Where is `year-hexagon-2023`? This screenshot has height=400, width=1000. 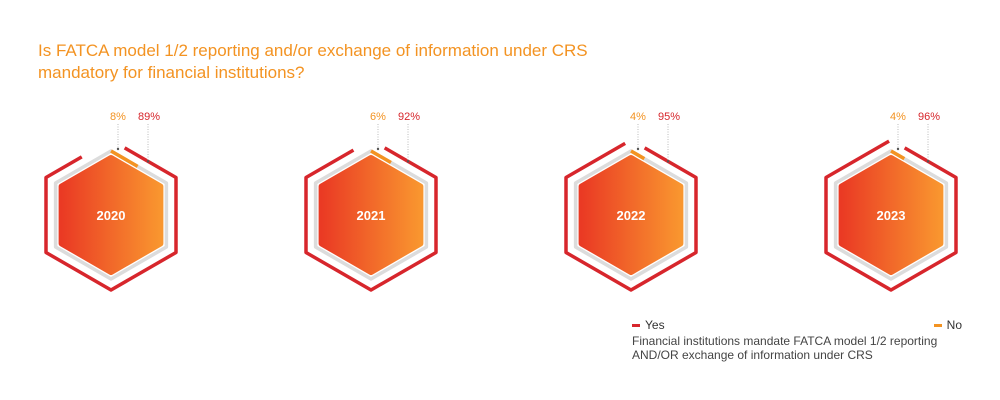 year-hexagon-2023 is located at coordinates (891, 215).